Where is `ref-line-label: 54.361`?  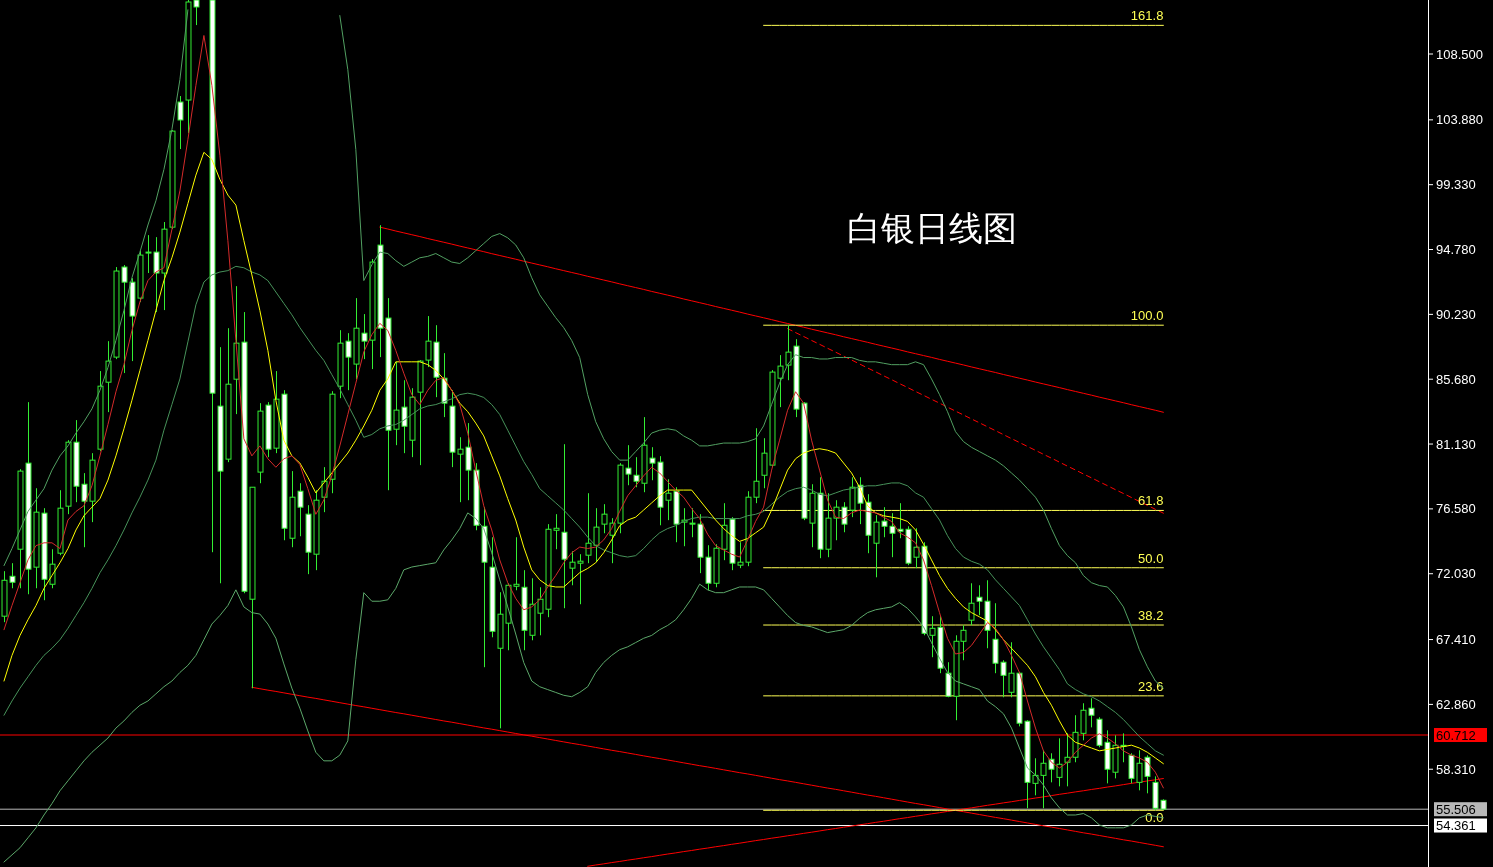
ref-line-label: 54.361 is located at coordinates (1456, 826).